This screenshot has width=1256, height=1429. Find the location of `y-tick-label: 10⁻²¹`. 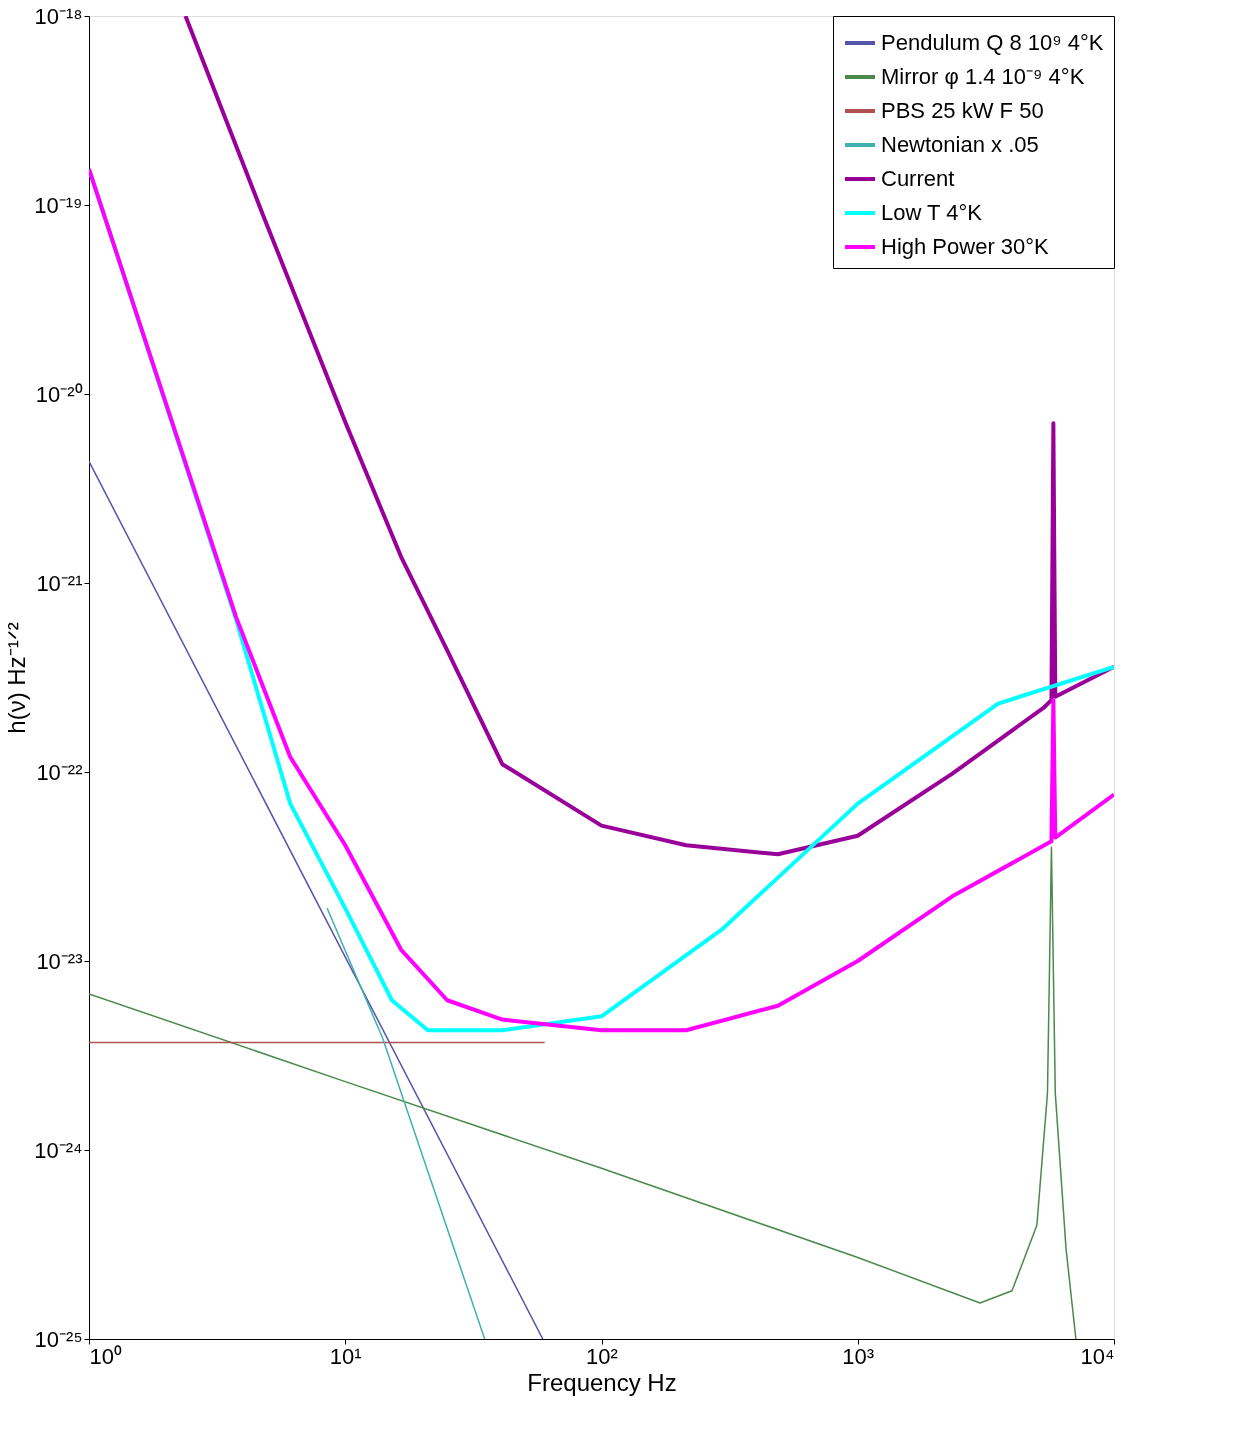

y-tick-label: 10⁻²¹ is located at coordinates (59, 583).